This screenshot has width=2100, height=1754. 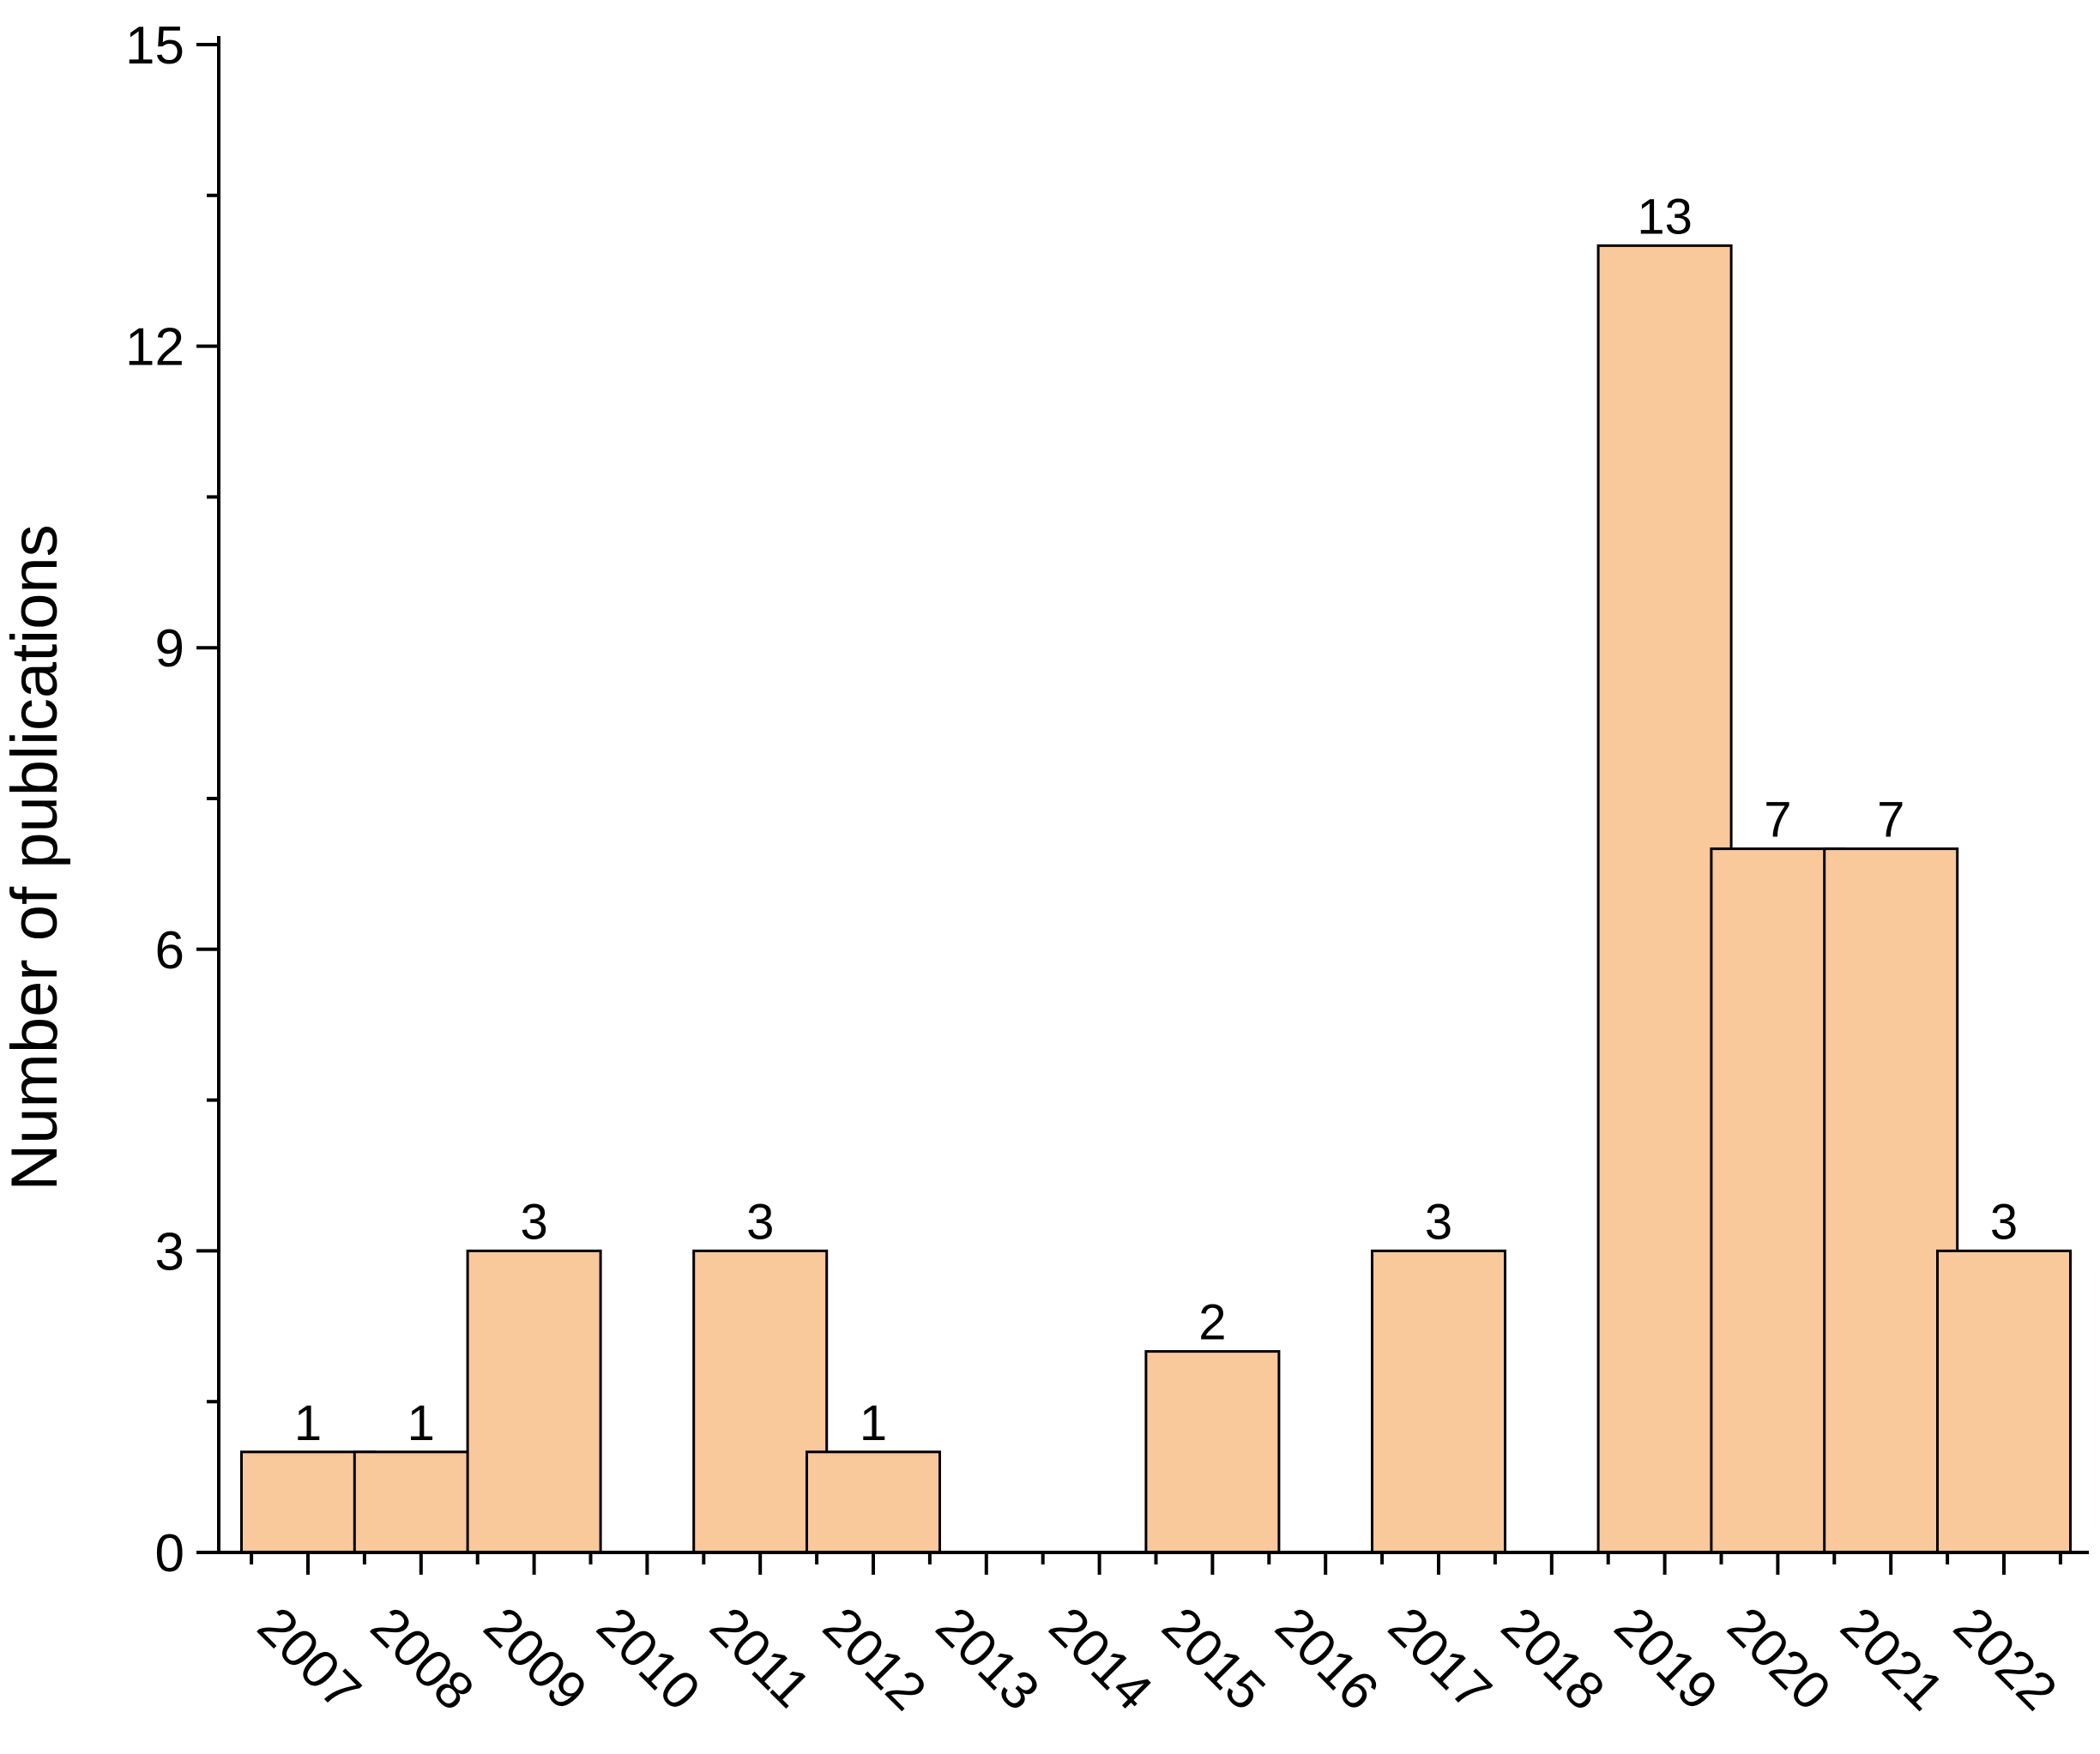 What do you see at coordinates (873, 1423) in the screenshot?
I see `data-label-2012: 1` at bounding box center [873, 1423].